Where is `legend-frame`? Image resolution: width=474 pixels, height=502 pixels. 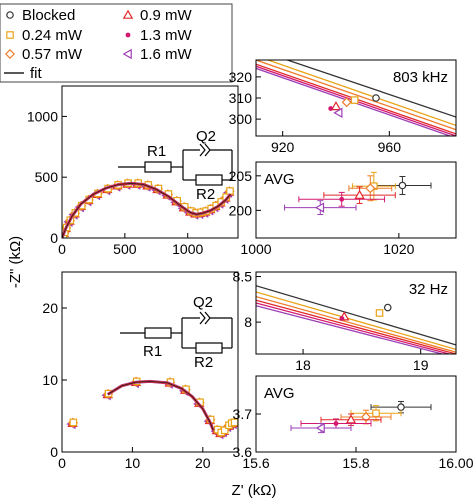
legend-frame is located at coordinates (116, 43).